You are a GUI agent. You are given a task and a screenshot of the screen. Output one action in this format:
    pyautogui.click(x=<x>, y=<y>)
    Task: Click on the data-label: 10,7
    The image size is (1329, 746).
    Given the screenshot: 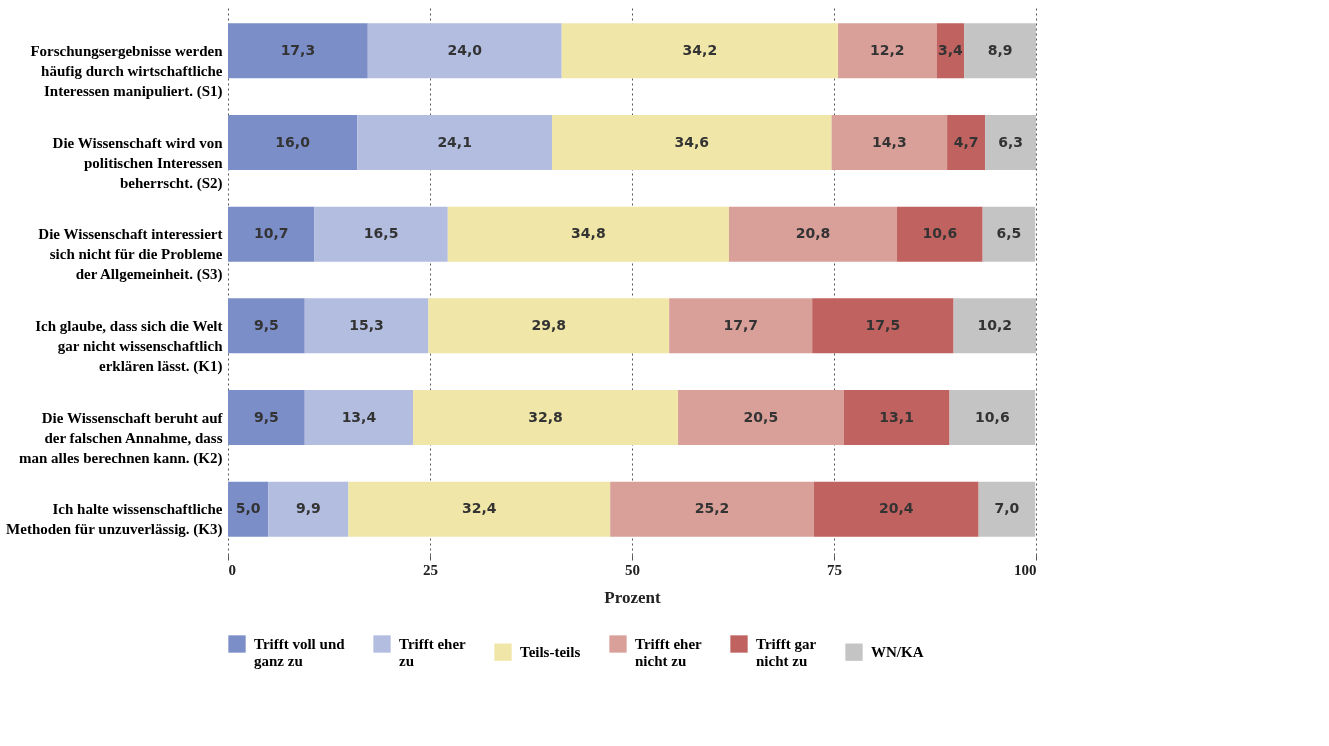 What is the action you would take?
    pyautogui.click(x=271, y=233)
    